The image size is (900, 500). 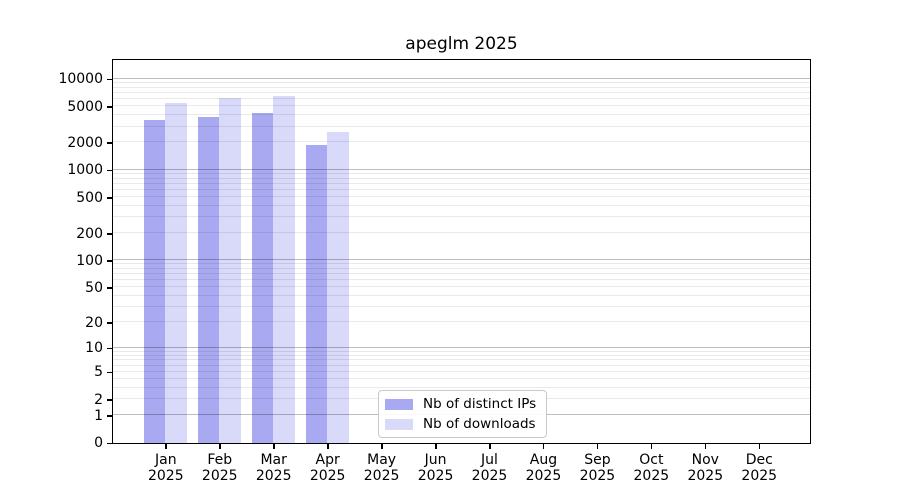 I want to click on legend-row-distinct-ips: Nb of distinct IPs, so click(x=462, y=404).